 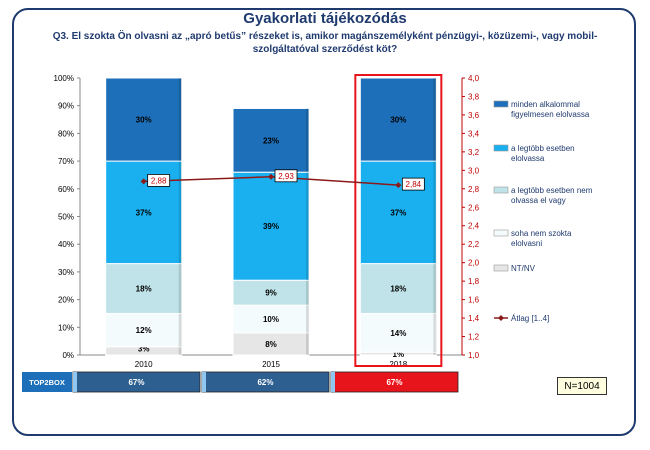 I want to click on average-data-label: 2,93, so click(x=286, y=176).